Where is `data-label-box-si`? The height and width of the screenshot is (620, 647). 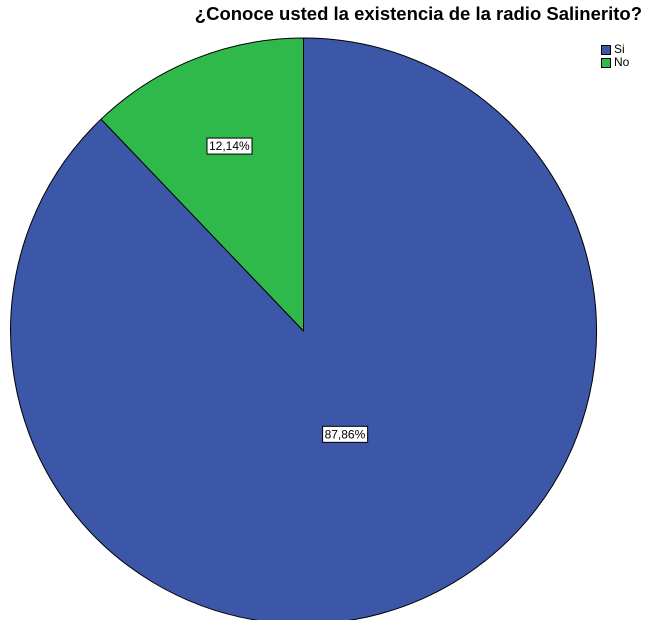
data-label-box-si is located at coordinates (345, 434).